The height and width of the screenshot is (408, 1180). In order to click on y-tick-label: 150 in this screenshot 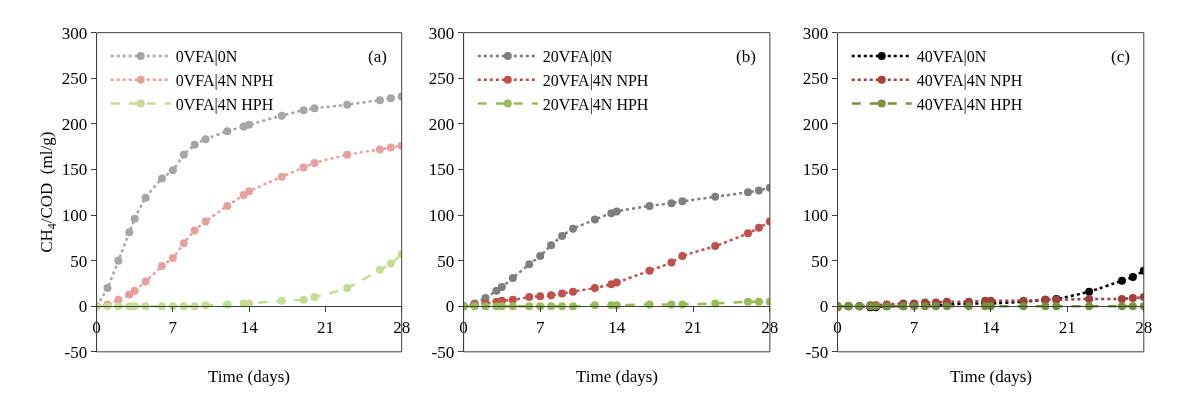, I will do `click(441, 170)`.